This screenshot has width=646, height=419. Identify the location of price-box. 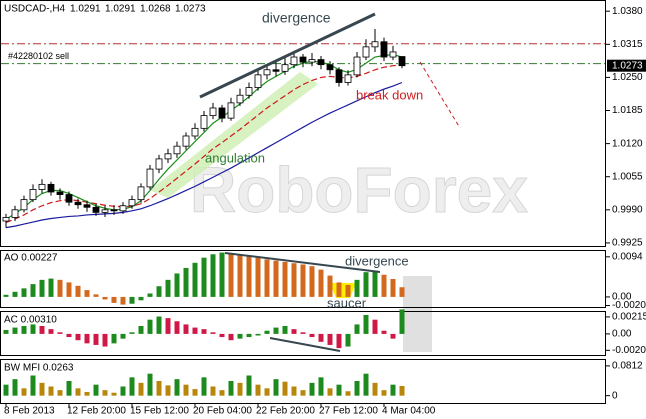
(626, 65).